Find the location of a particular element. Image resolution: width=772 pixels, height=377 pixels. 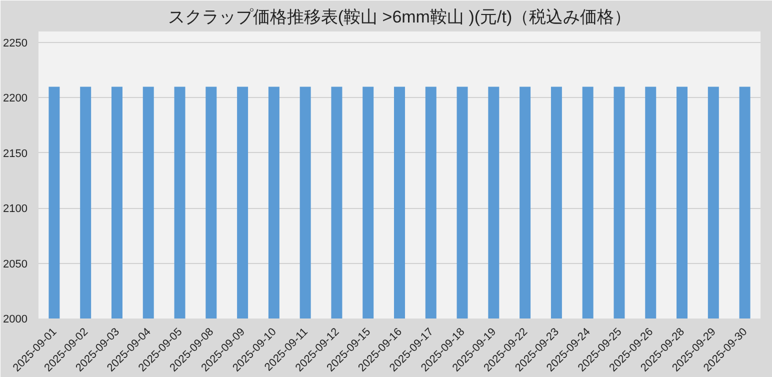

y-tick-label: 2150 is located at coordinates (15, 154).